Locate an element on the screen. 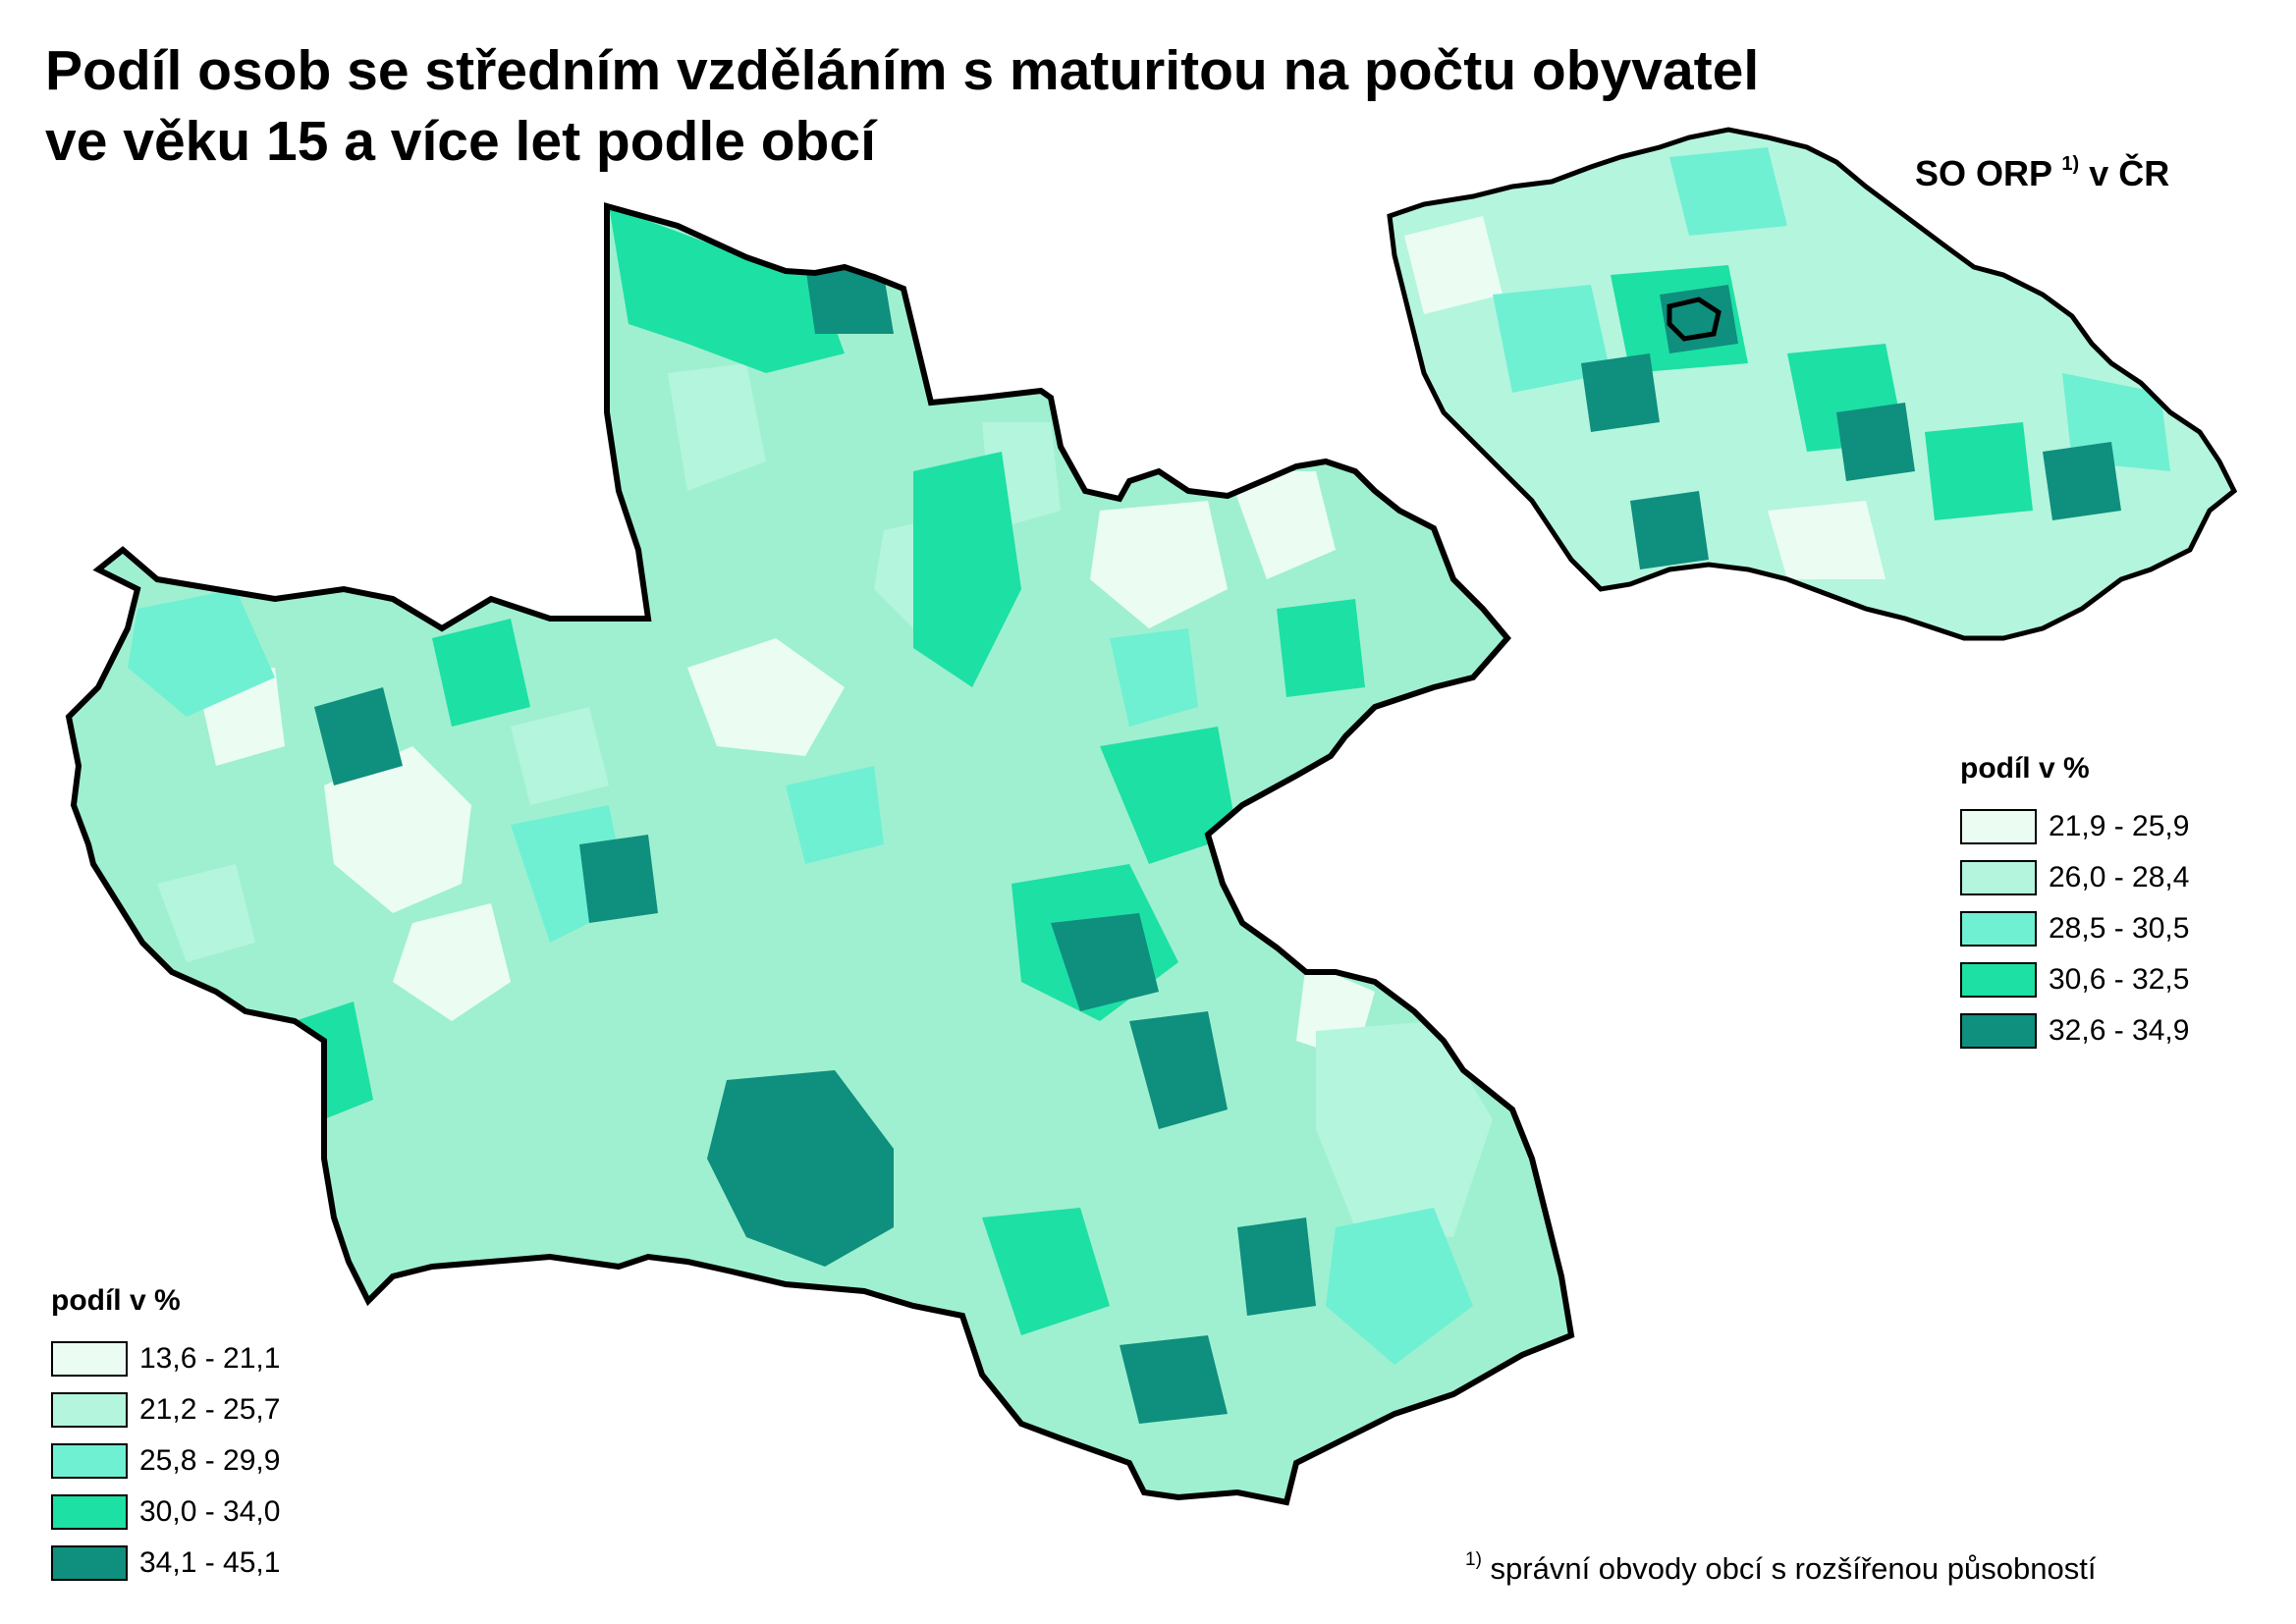 The height and width of the screenshot is (1624, 2296). title-line-2: ve věku 15 a více let podle obcí is located at coordinates (460, 141).